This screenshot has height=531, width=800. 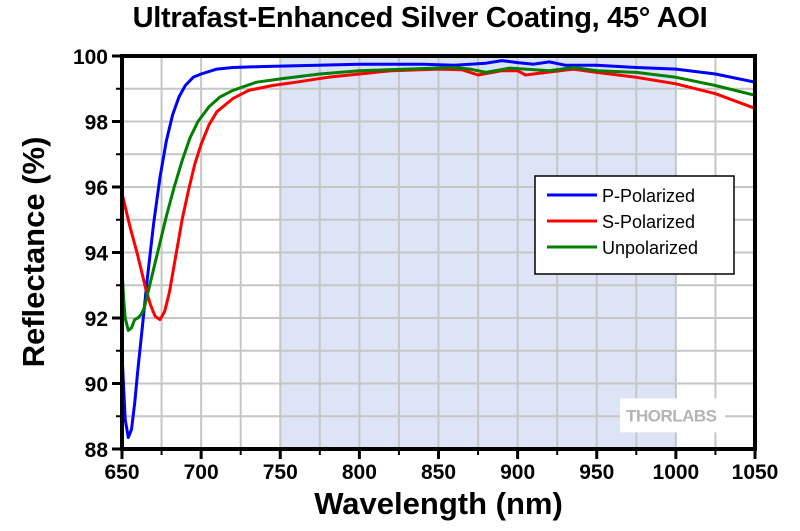 What do you see at coordinates (517, 472) in the screenshot?
I see `x-tick-label: 900` at bounding box center [517, 472].